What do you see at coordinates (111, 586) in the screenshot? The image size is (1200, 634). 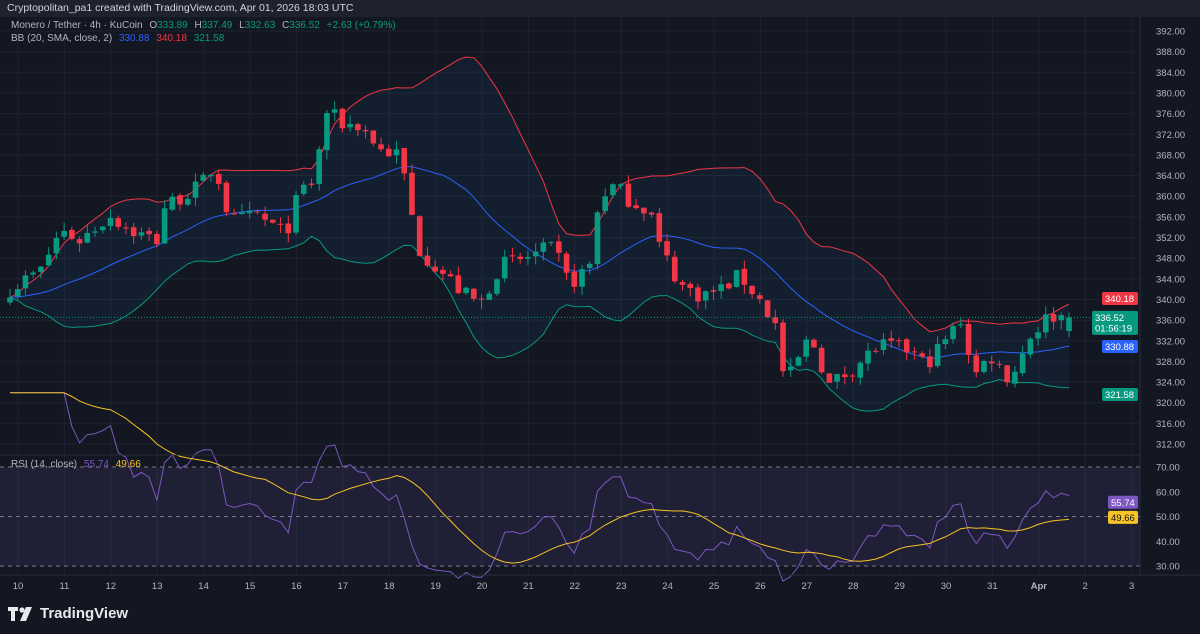 I see `time-tick-label: 12` at bounding box center [111, 586].